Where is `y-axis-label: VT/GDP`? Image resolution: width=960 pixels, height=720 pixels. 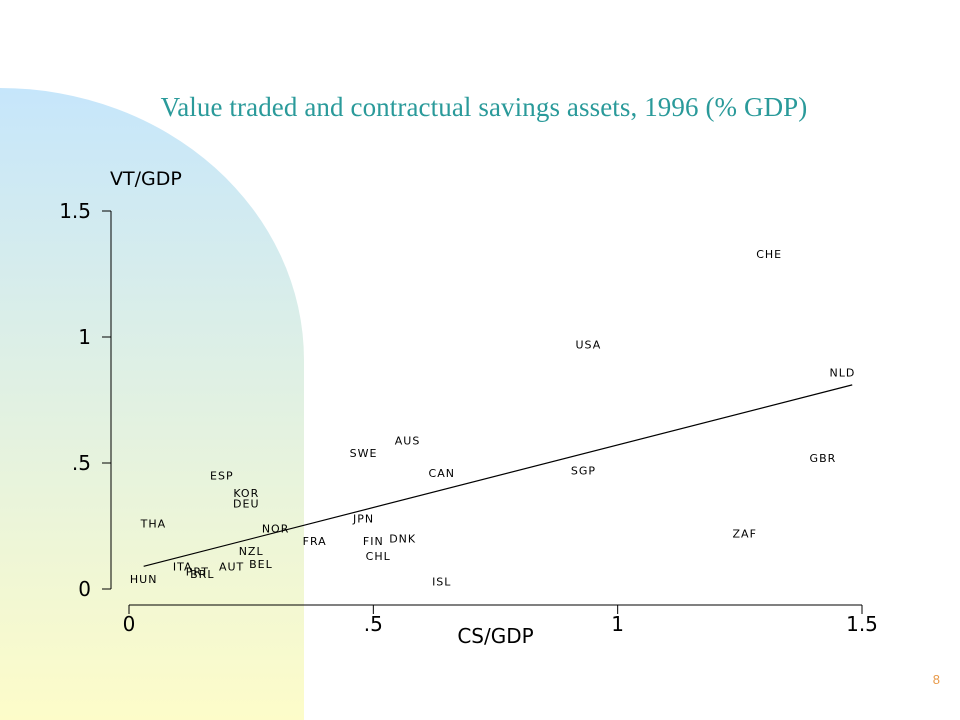
y-axis-label: VT/GDP is located at coordinates (146, 179).